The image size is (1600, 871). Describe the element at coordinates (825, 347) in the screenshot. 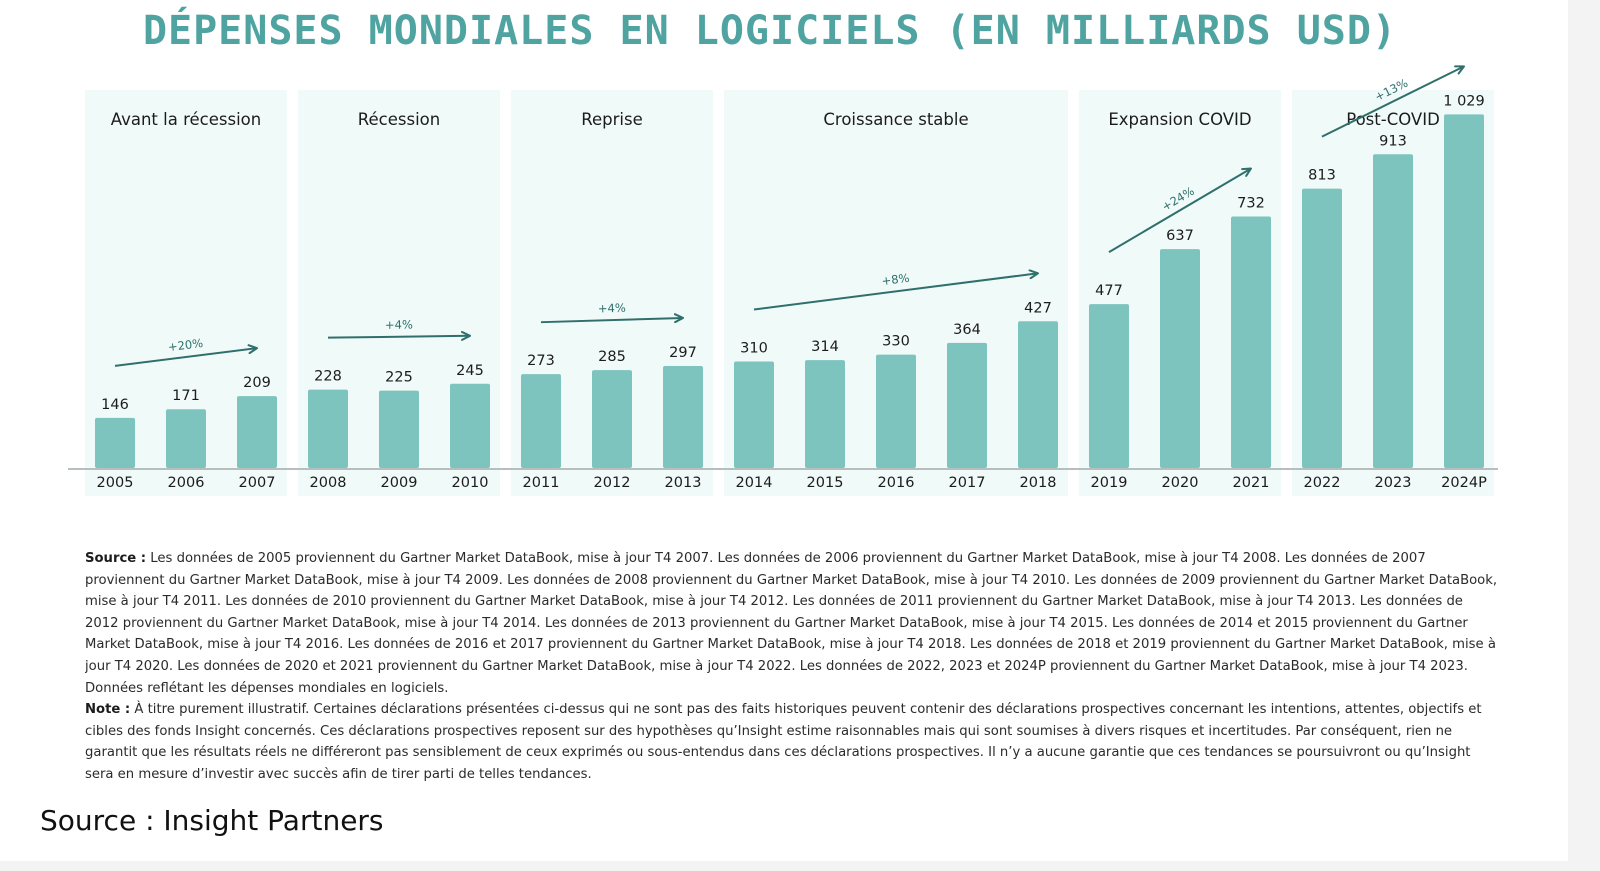

I see `data-label: 314` at that location.